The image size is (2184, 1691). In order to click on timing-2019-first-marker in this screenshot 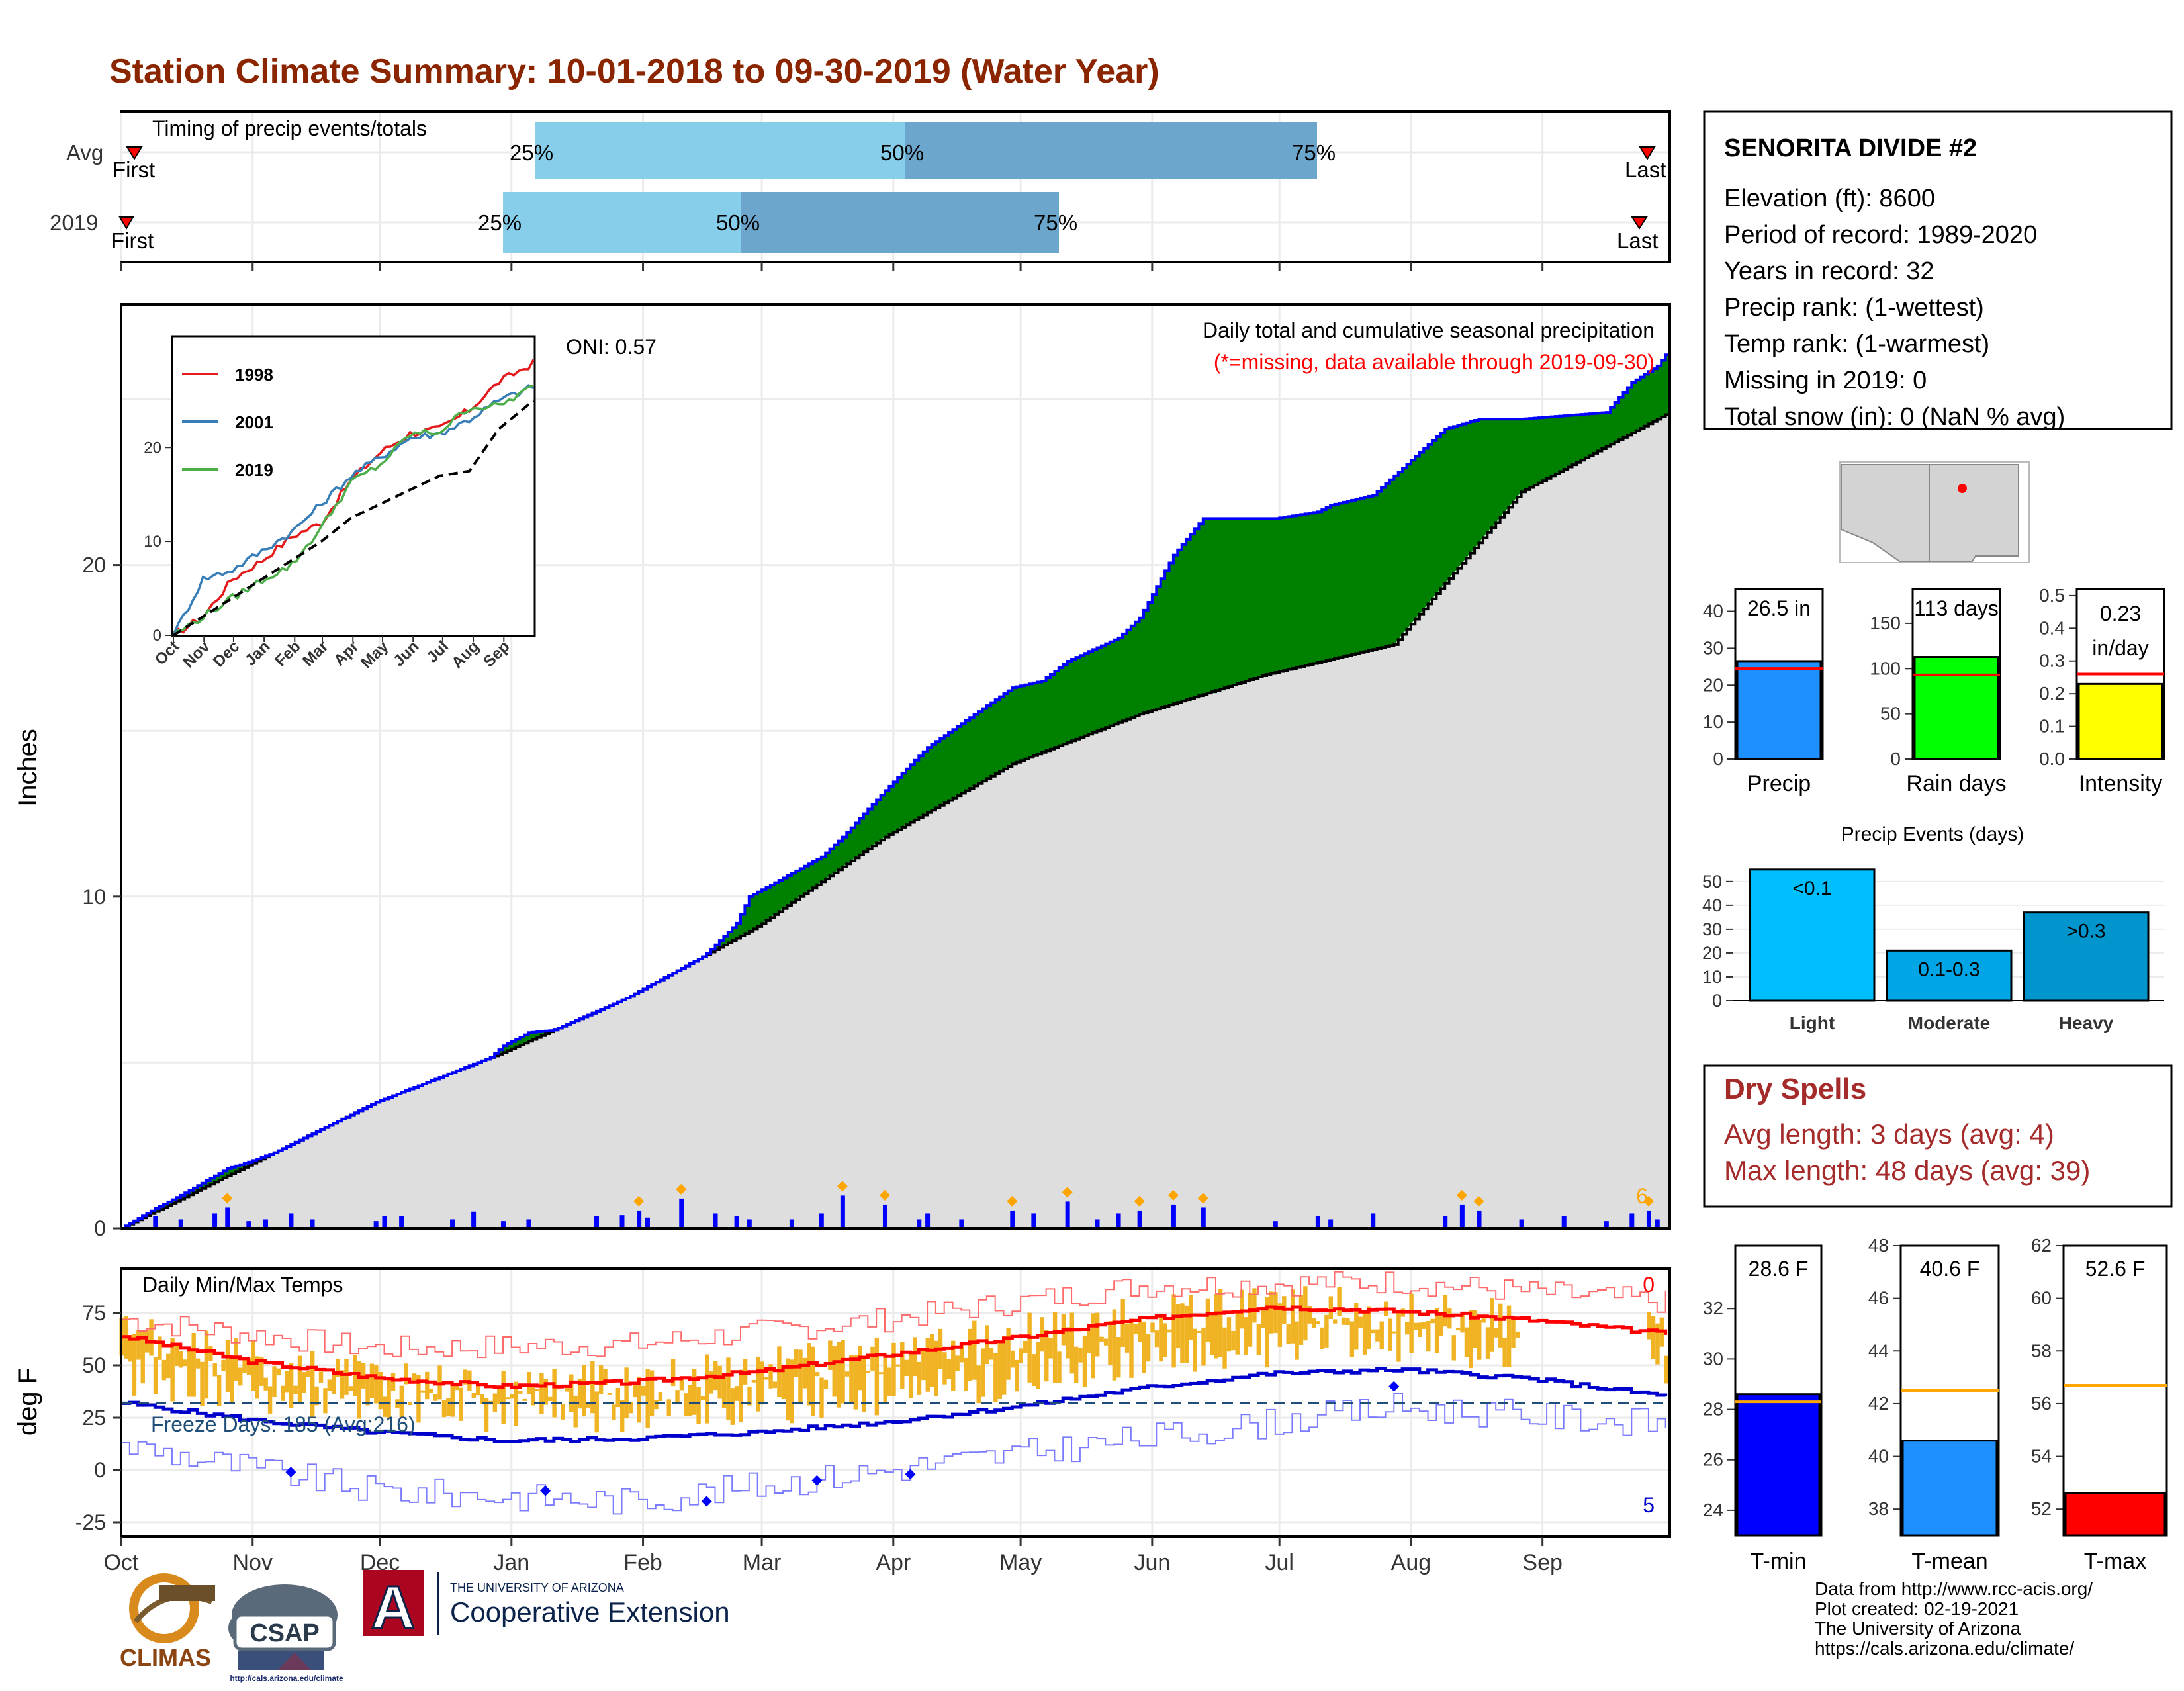, I will do `click(126, 223)`.